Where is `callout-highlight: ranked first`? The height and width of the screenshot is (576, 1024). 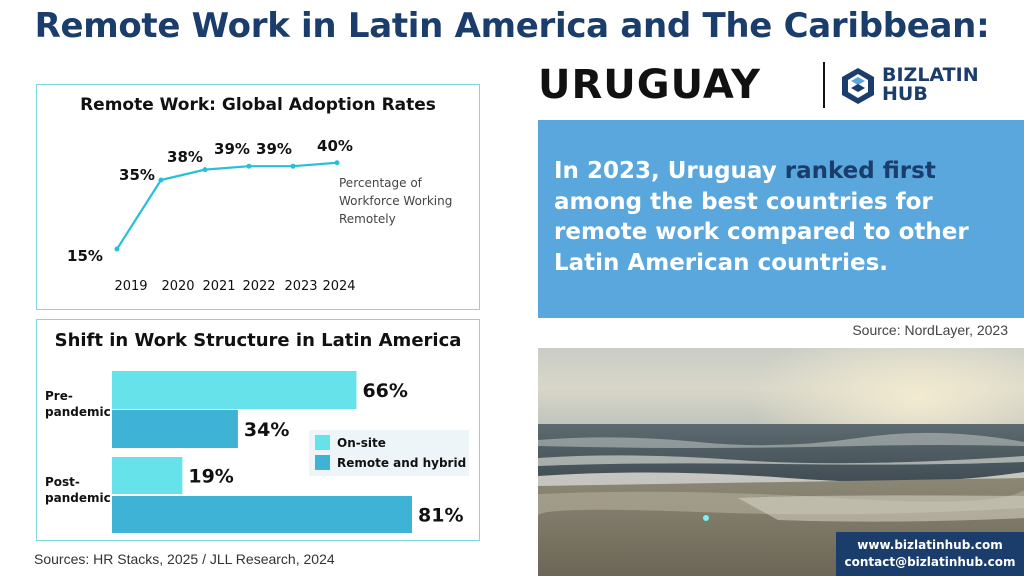 callout-highlight: ranked first is located at coordinates (860, 171).